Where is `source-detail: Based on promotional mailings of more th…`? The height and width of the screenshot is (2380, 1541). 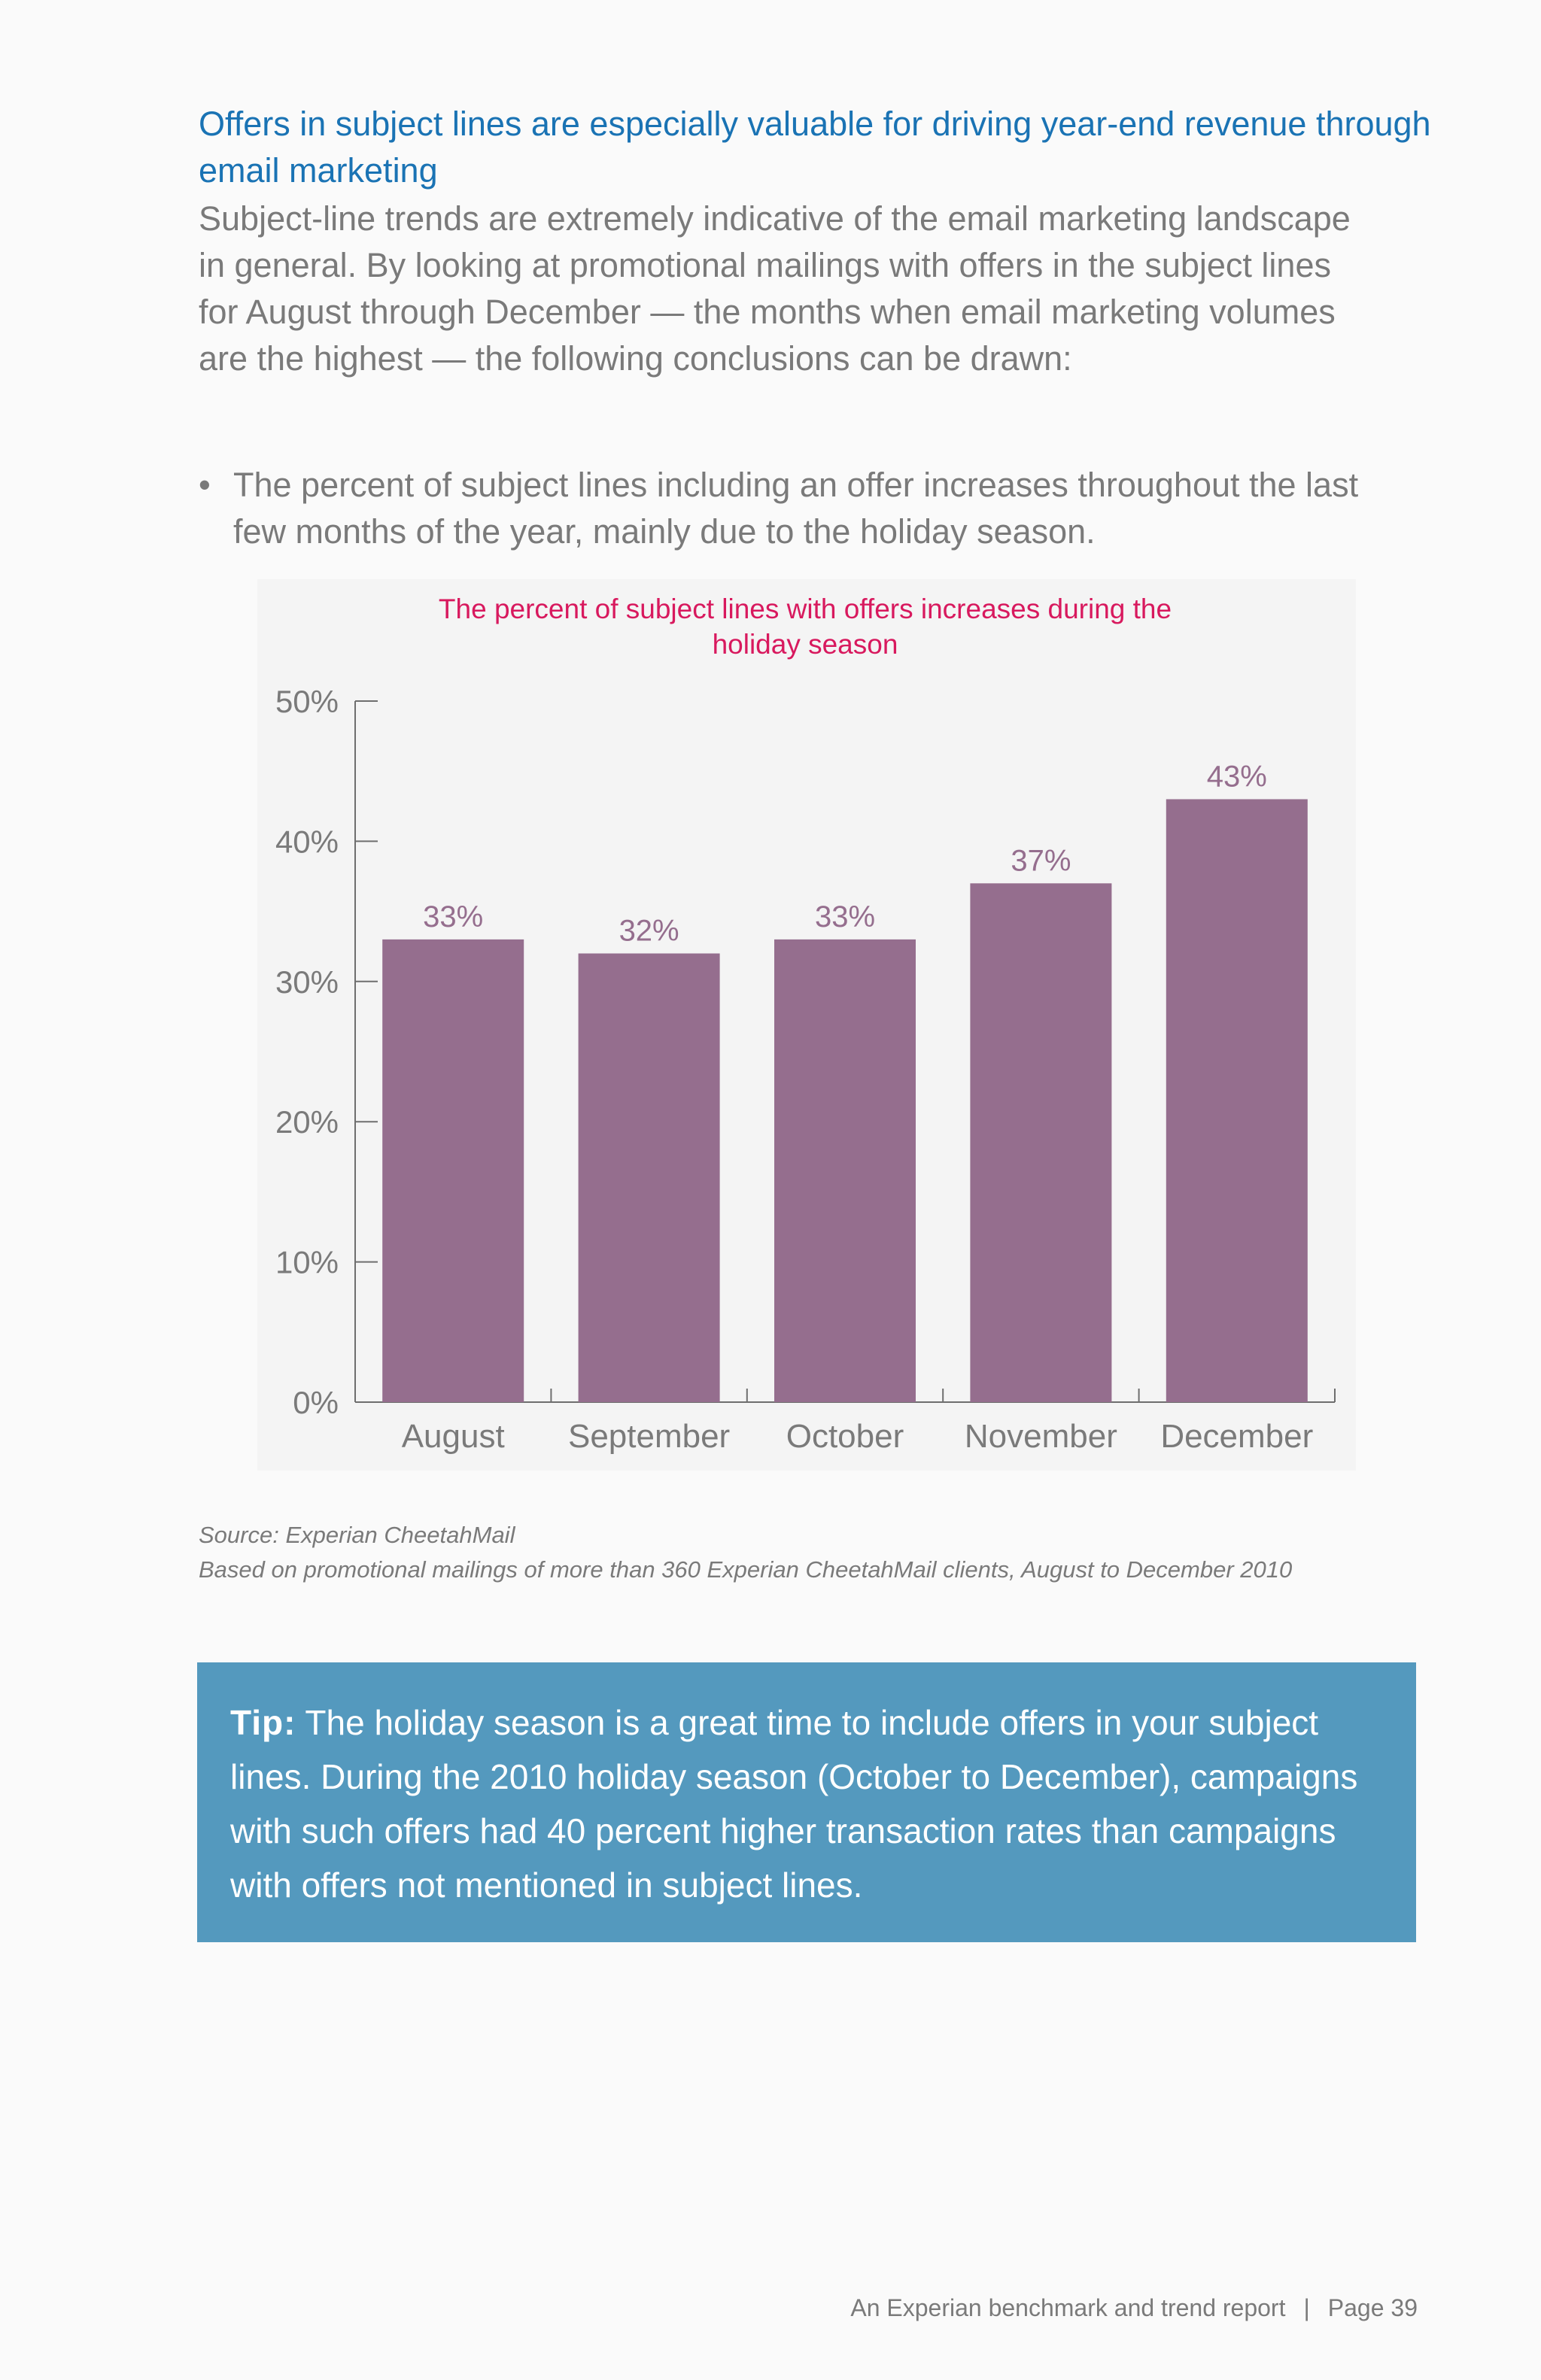
source-detail: Based on promotional mailings of more th… is located at coordinates (746, 1569).